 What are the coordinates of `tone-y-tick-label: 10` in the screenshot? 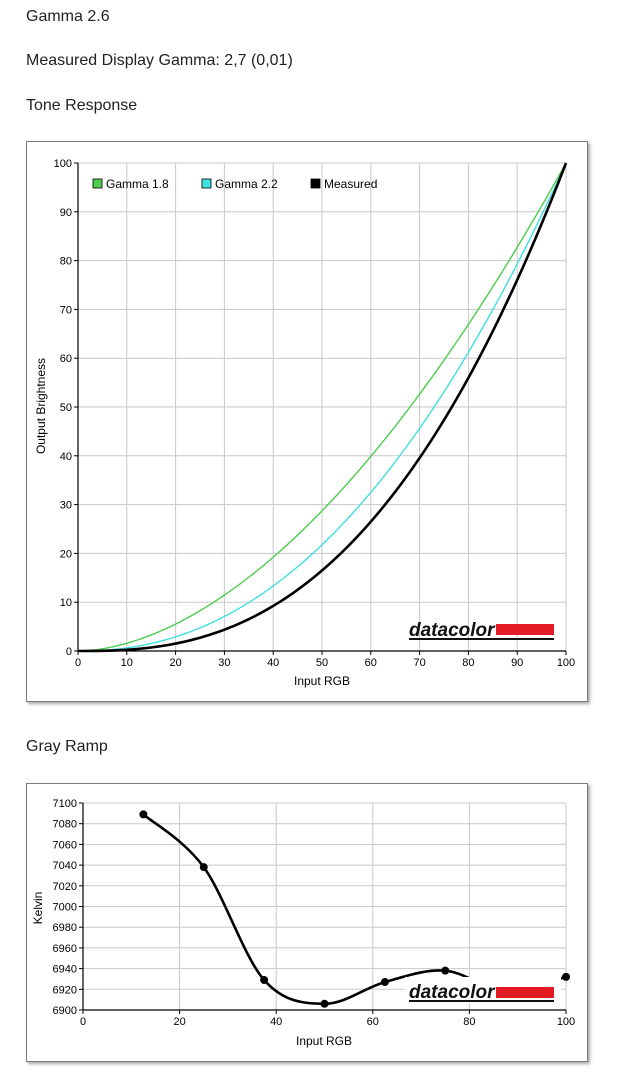 It's located at (66, 603).